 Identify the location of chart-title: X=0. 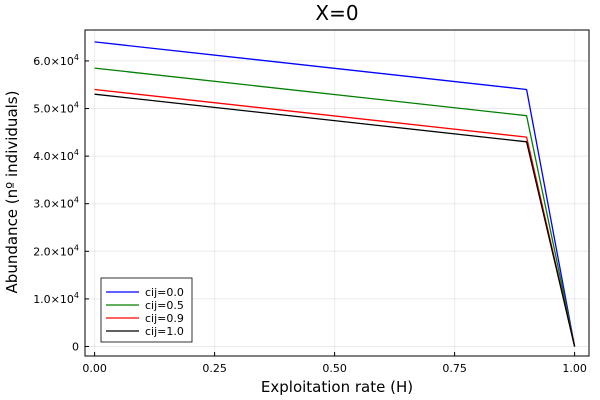
(336, 13).